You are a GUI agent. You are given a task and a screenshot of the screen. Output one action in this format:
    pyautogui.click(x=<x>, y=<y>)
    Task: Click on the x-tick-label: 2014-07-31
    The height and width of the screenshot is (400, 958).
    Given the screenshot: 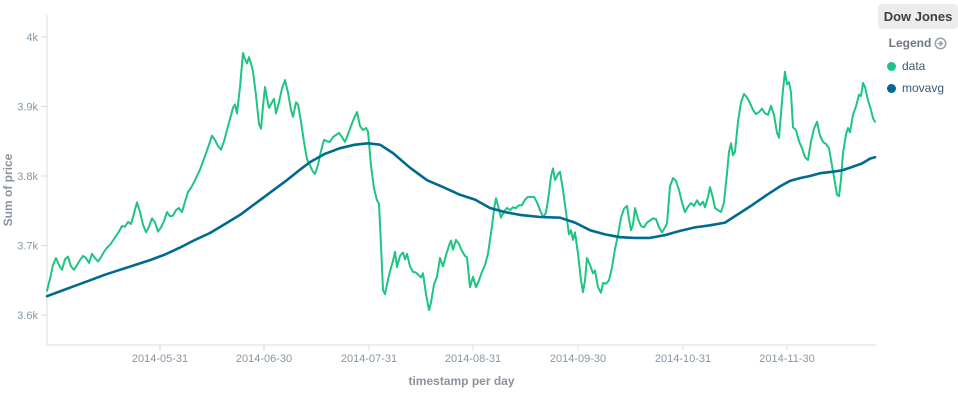 What is the action you would take?
    pyautogui.click(x=369, y=359)
    